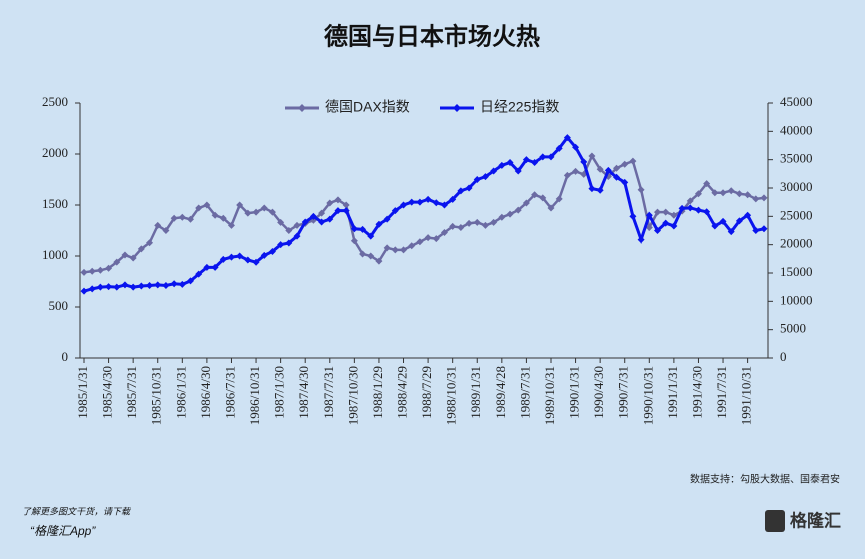 This screenshot has width=865, height=559. Describe the element at coordinates (367, 107) in the screenshot. I see `legend-label: 德国DAX指数` at that location.